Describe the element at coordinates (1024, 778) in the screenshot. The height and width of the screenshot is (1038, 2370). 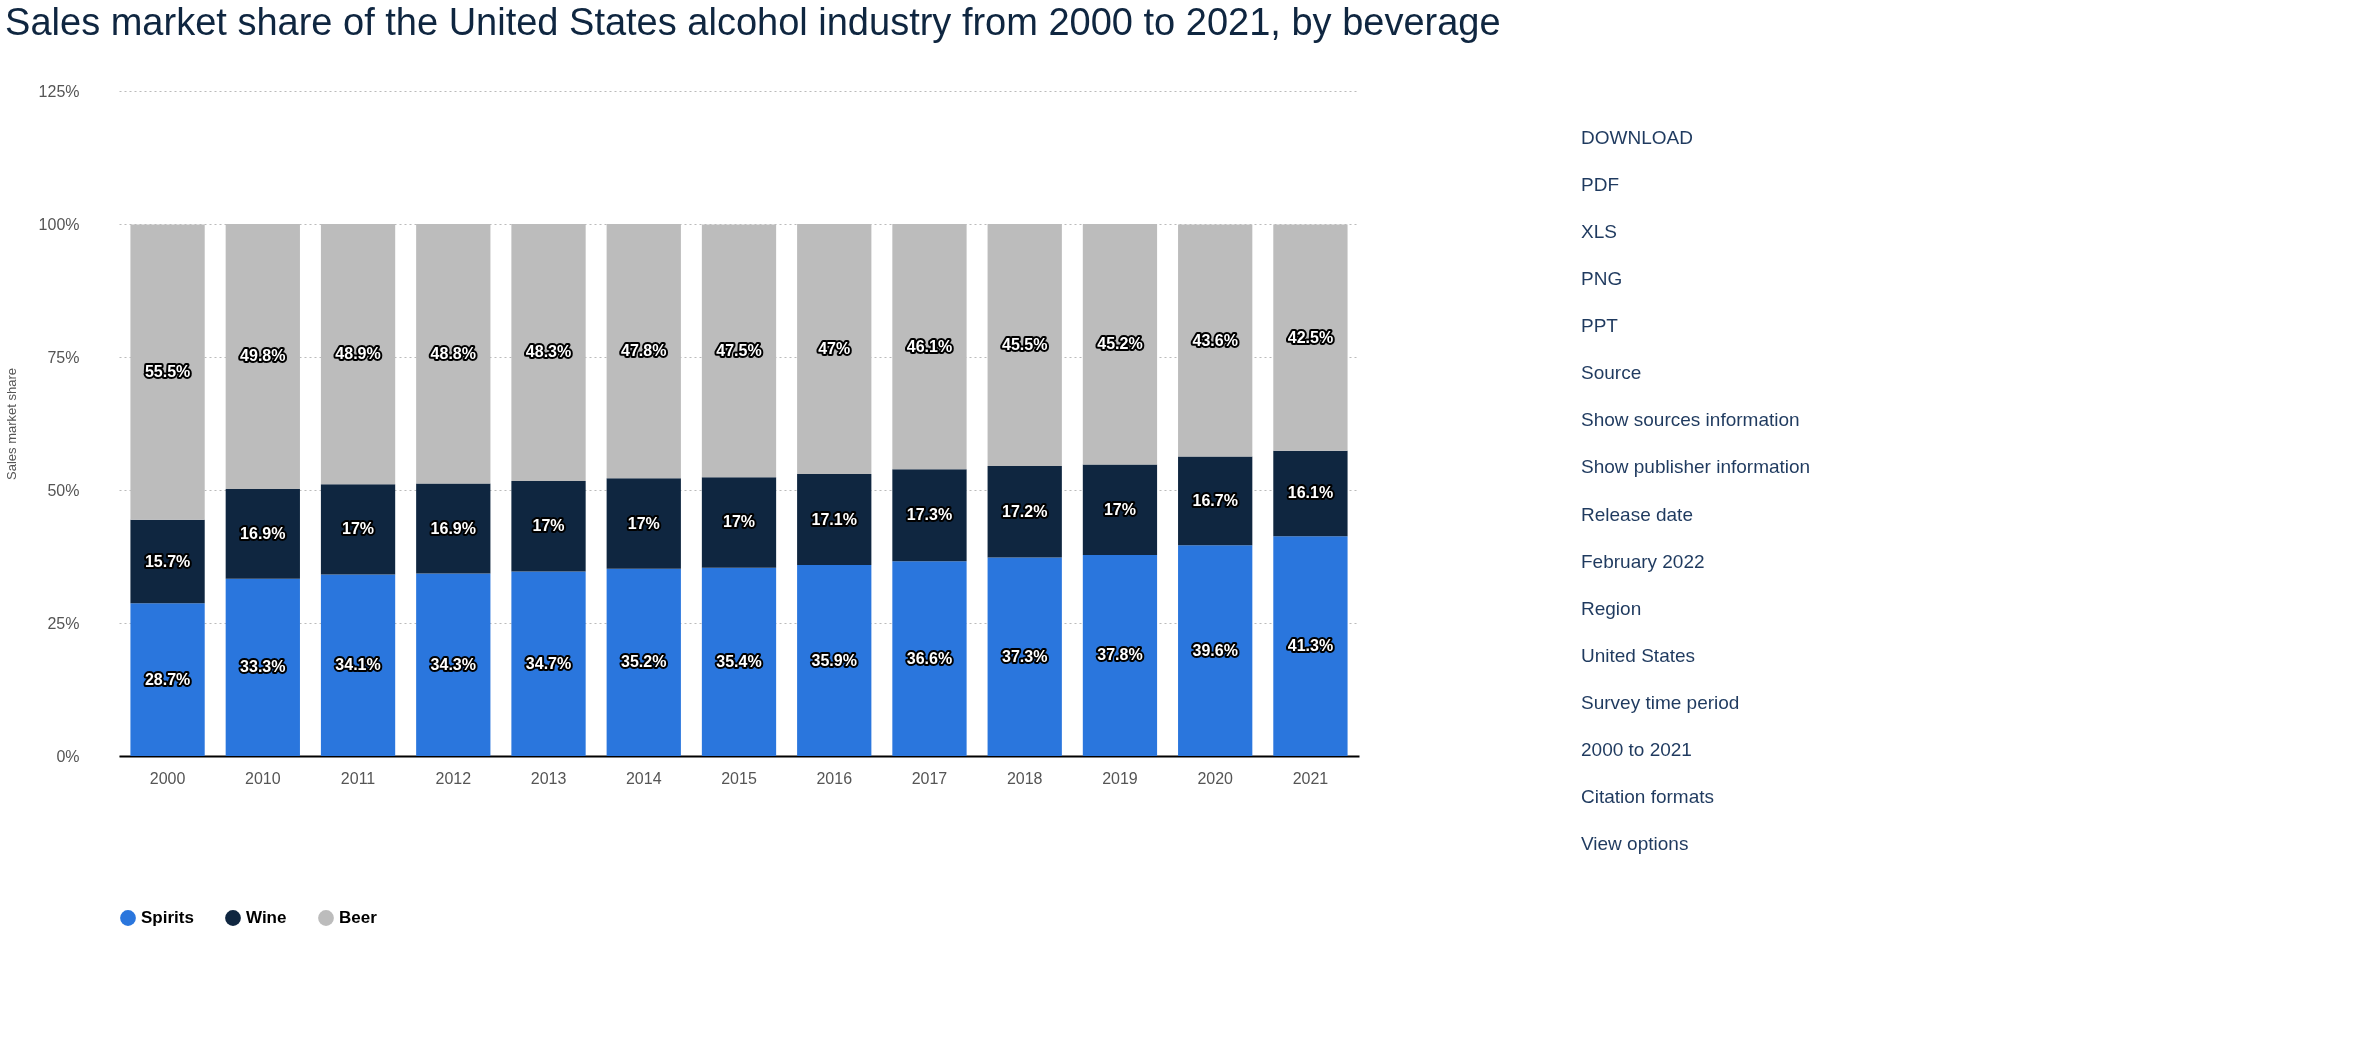
I see `x-tick-label: 2018` at that location.